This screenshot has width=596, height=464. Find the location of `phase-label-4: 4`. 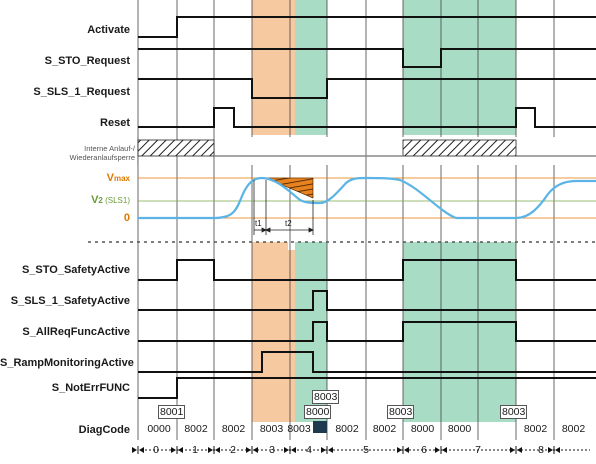

phase-label-4: 4 is located at coordinates (309, 450).